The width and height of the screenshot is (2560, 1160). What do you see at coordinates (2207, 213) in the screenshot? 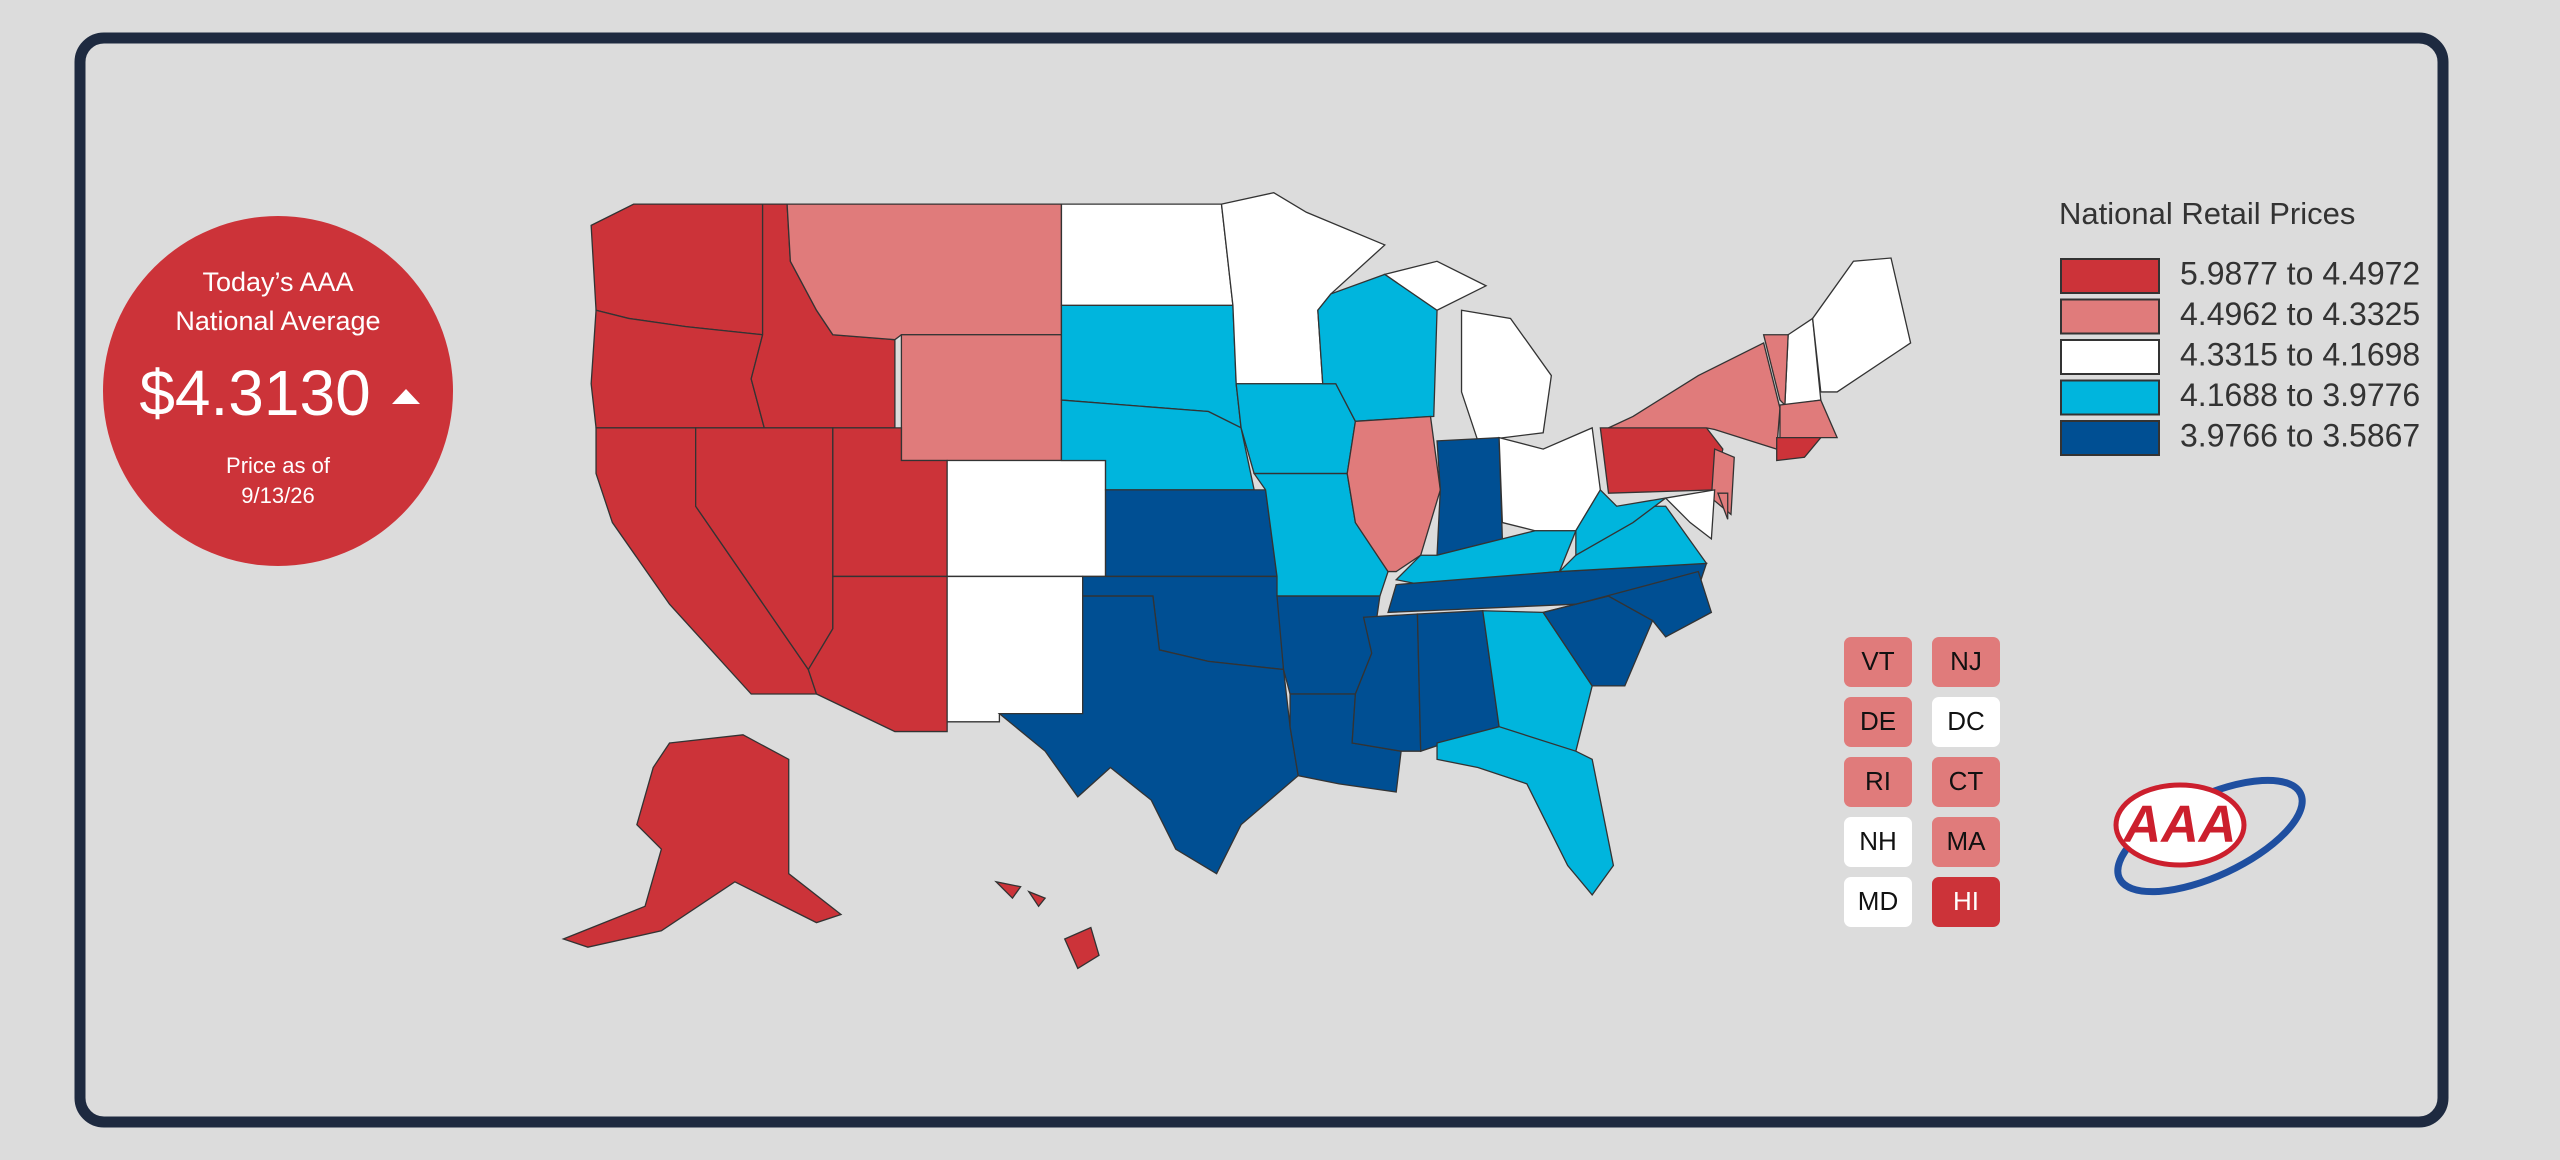
I see `legend-title: National Retail Prices` at bounding box center [2207, 213].